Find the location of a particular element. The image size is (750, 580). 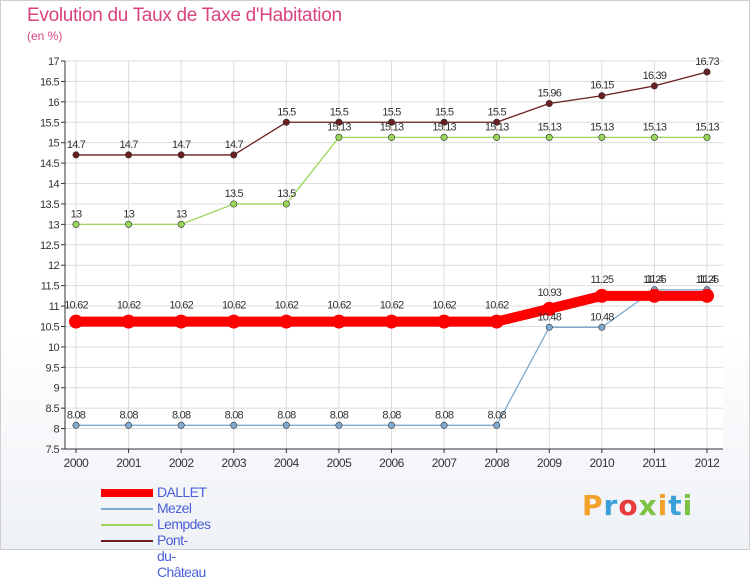

x-tick-label: 2004 is located at coordinates (287, 463).